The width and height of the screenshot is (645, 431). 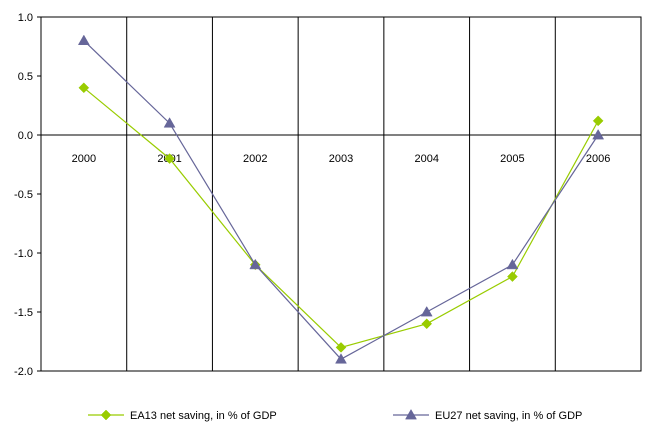 What do you see at coordinates (426, 159) in the screenshot?
I see `x-tick-label: 2004` at bounding box center [426, 159].